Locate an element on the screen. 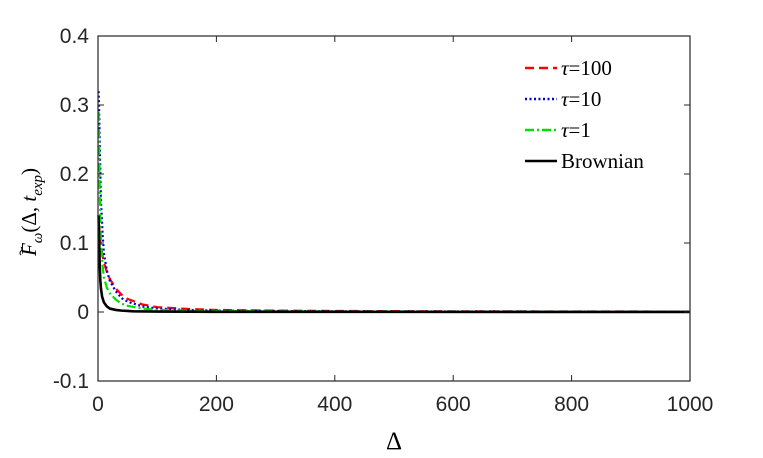  y-tick-label: 0.4 is located at coordinates (75, 36).